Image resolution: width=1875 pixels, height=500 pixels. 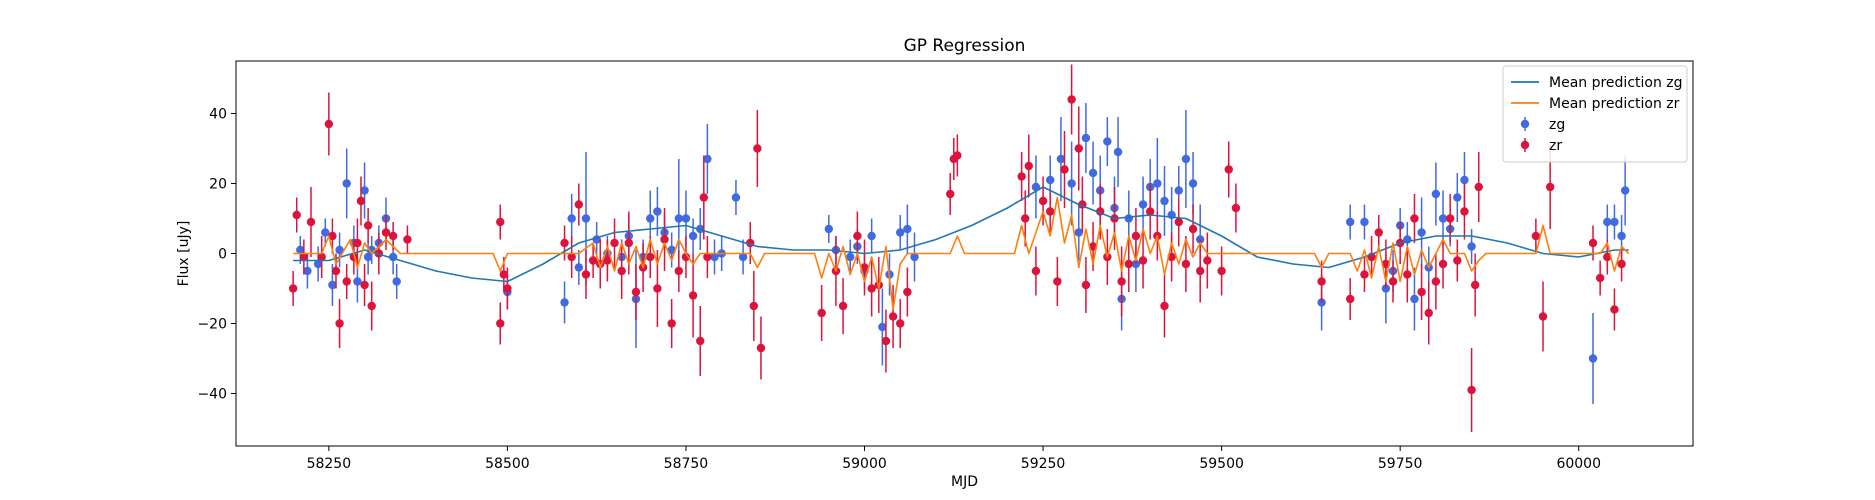 I want to click on chart-title: GP Regression, so click(x=965, y=46).